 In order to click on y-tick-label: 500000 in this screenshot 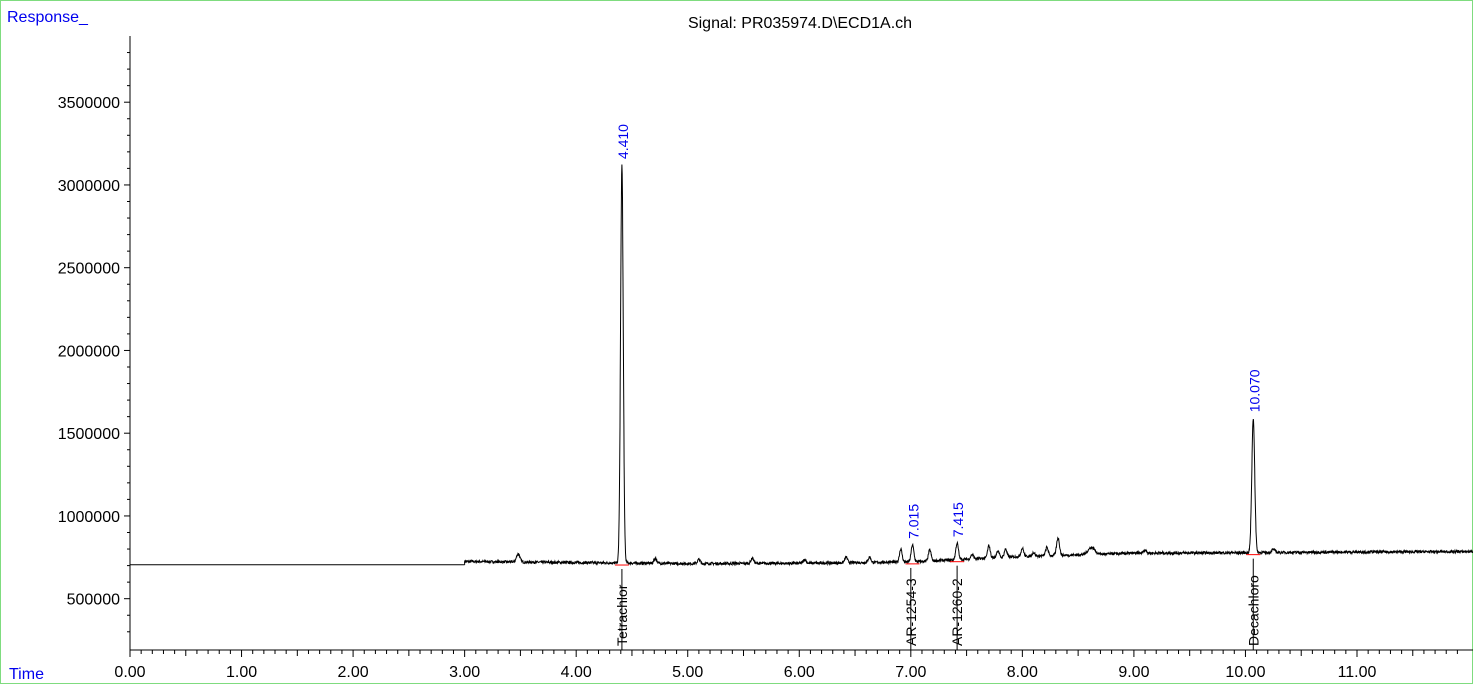, I will do `click(93, 600)`.